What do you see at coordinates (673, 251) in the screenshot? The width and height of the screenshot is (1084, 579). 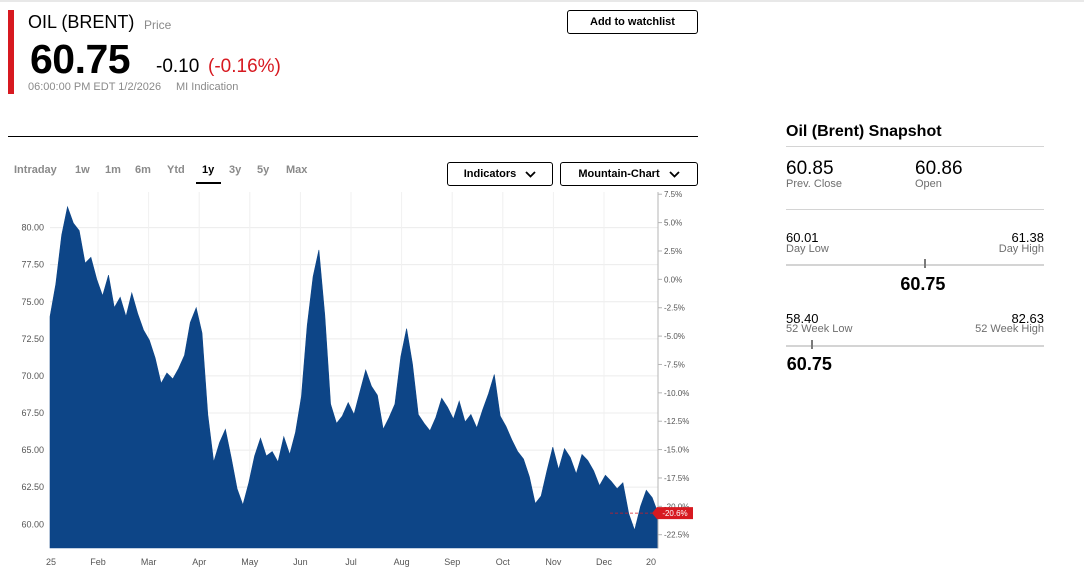 I see `y2-tick-label: 2.5%` at bounding box center [673, 251].